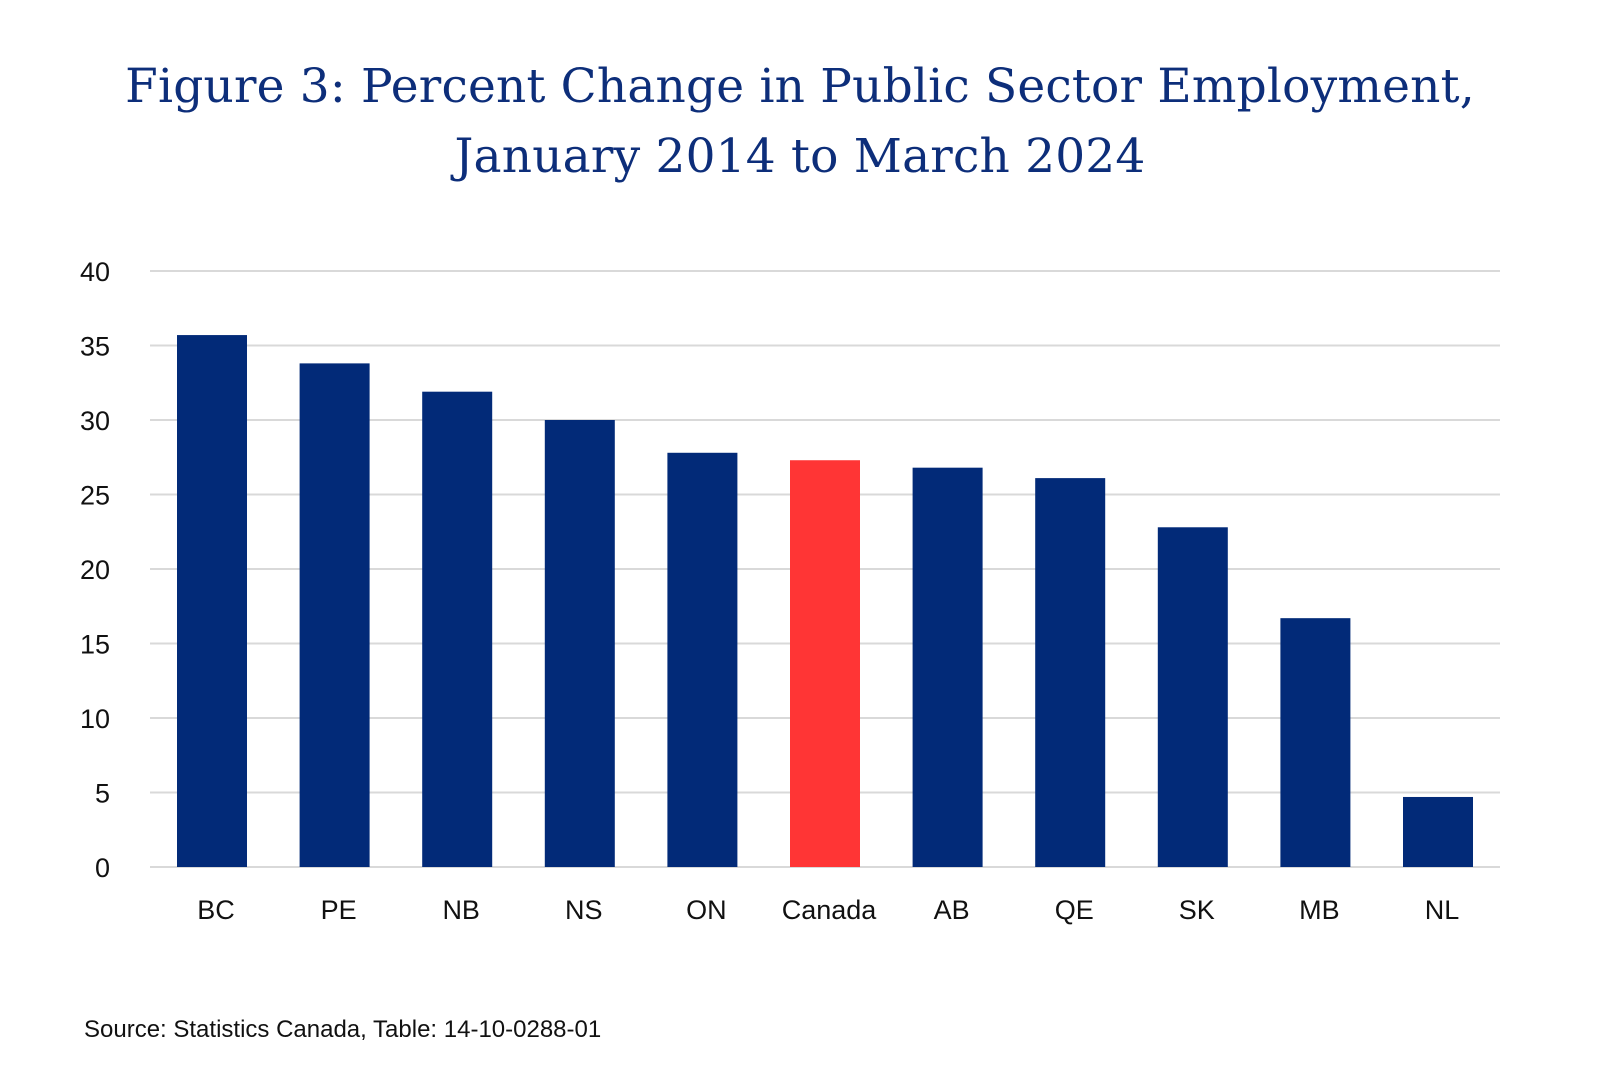 The width and height of the screenshot is (1600, 1085). Describe the element at coordinates (212, 601) in the screenshot. I see `bar-bc` at that location.